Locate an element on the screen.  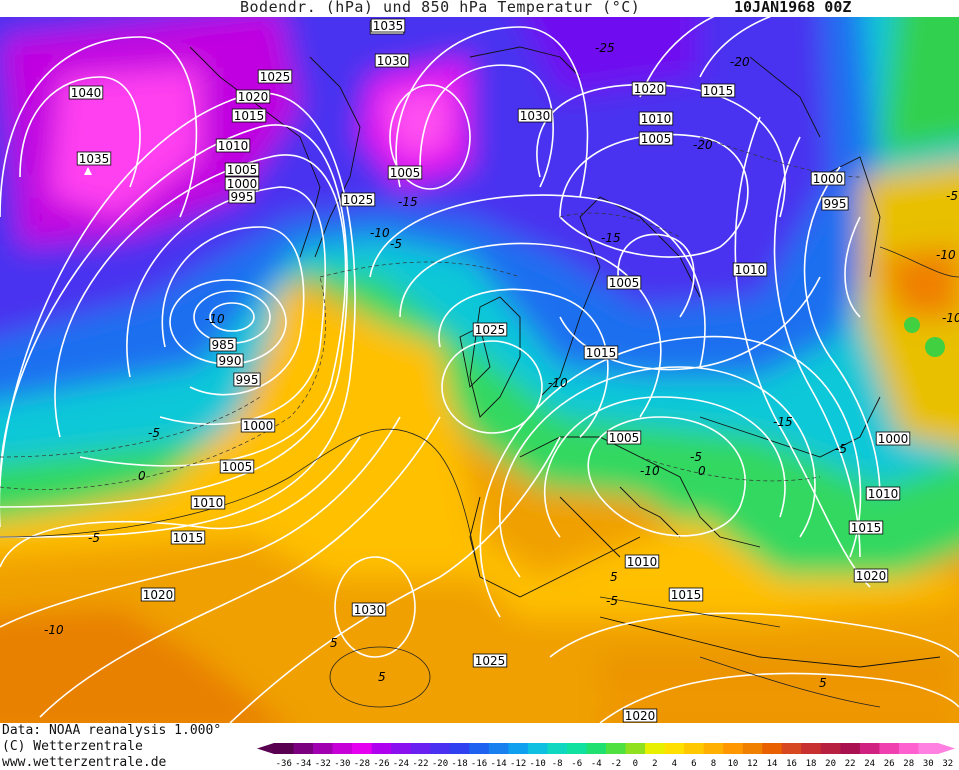
temperature-label: 0 is located at coordinates (142, 476).